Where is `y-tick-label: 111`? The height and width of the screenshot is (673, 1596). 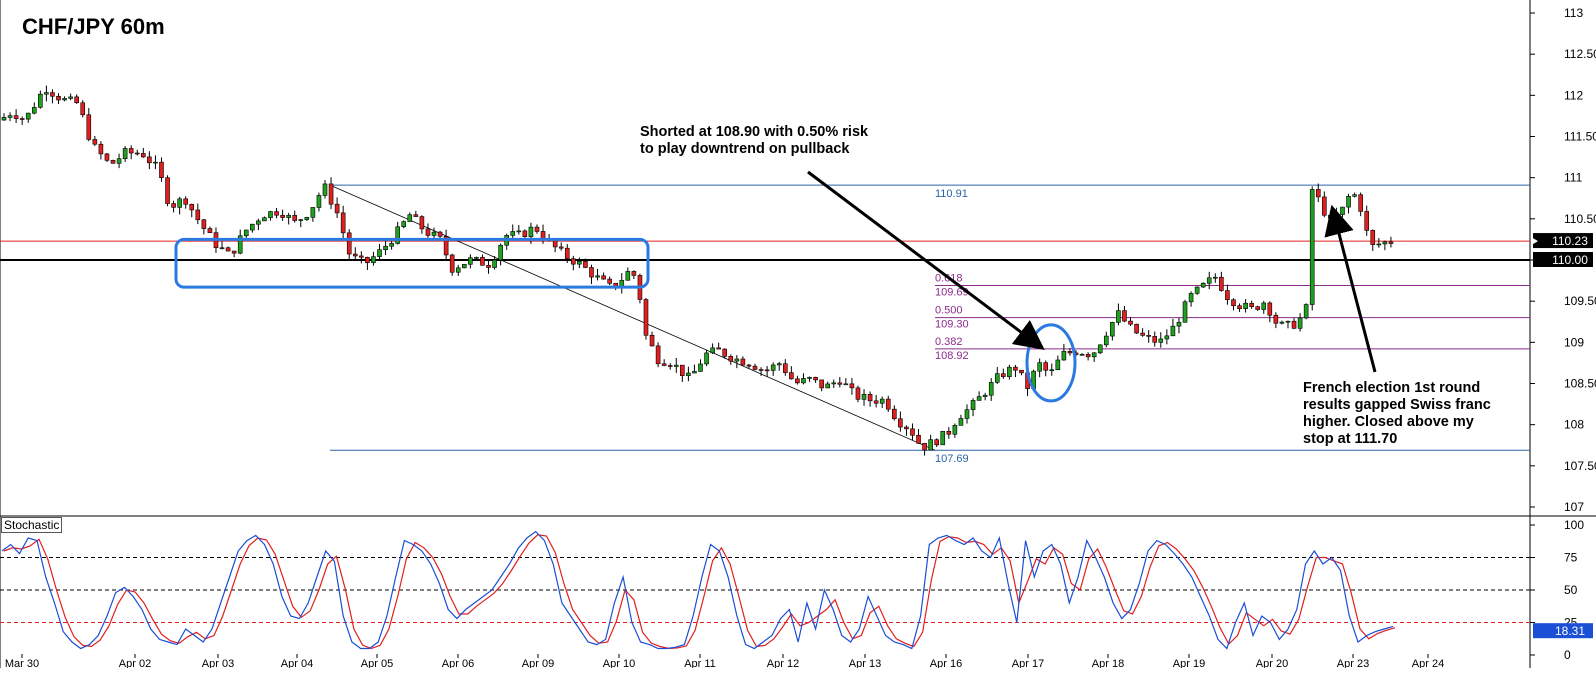
y-tick-label: 111 is located at coordinates (1573, 178).